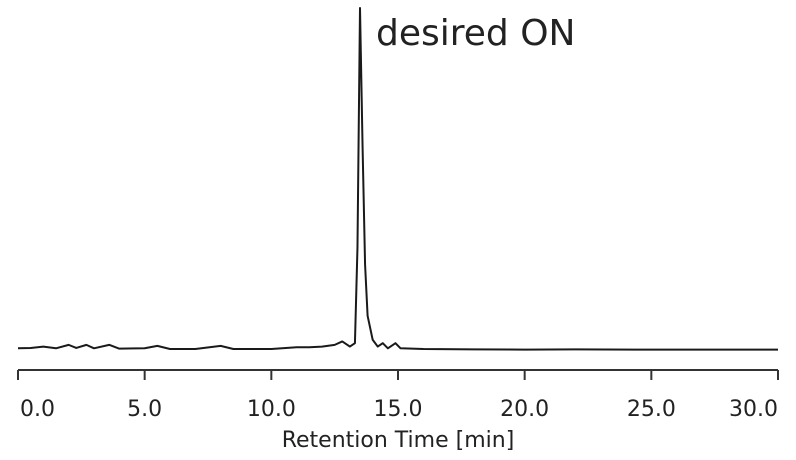 This screenshot has height=460, width=796. I want to click on x-axis-label: Retention Time [min], so click(398, 440).